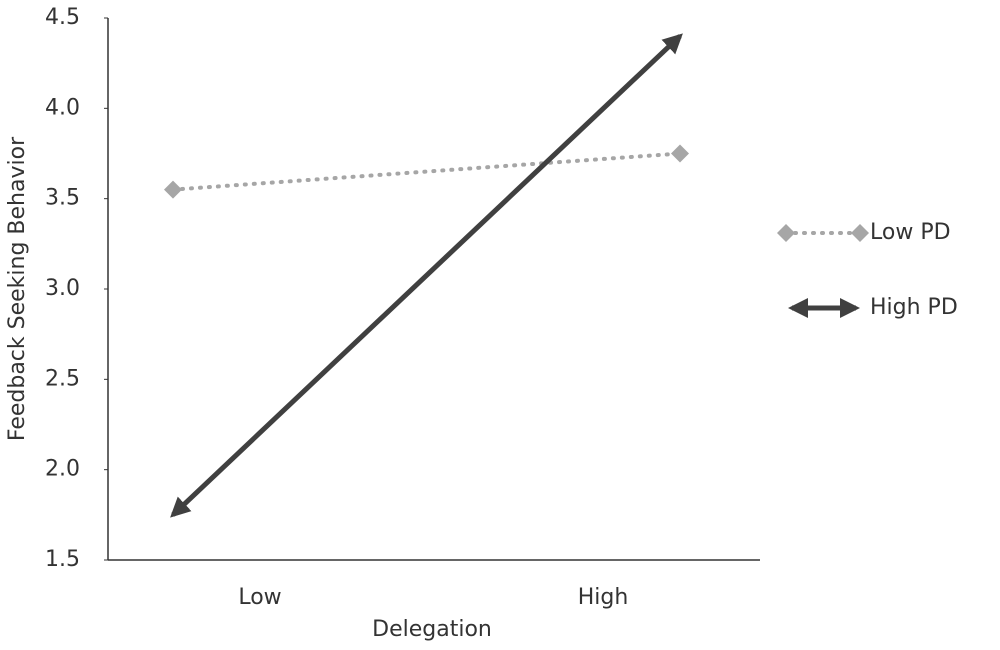 This screenshot has width=1000, height=650. What do you see at coordinates (910, 232) in the screenshot?
I see `legend-label: Low PD` at bounding box center [910, 232].